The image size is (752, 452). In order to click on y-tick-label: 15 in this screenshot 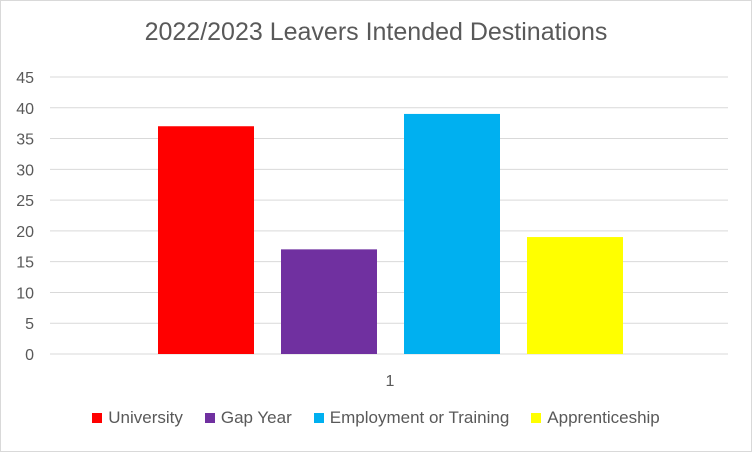, I will do `click(25, 263)`.